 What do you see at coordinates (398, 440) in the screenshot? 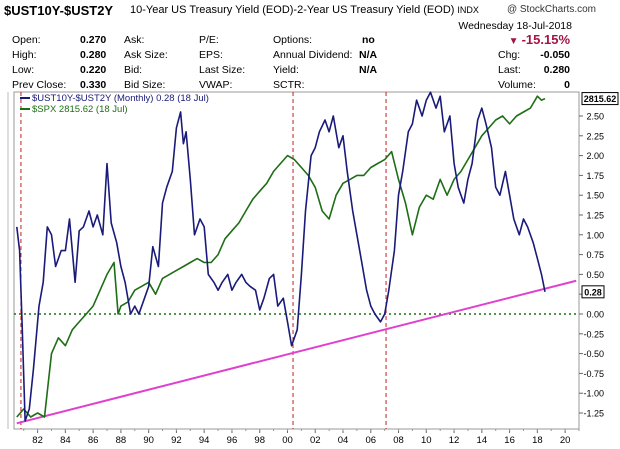
I see `x-tick-label: 08` at bounding box center [398, 440].